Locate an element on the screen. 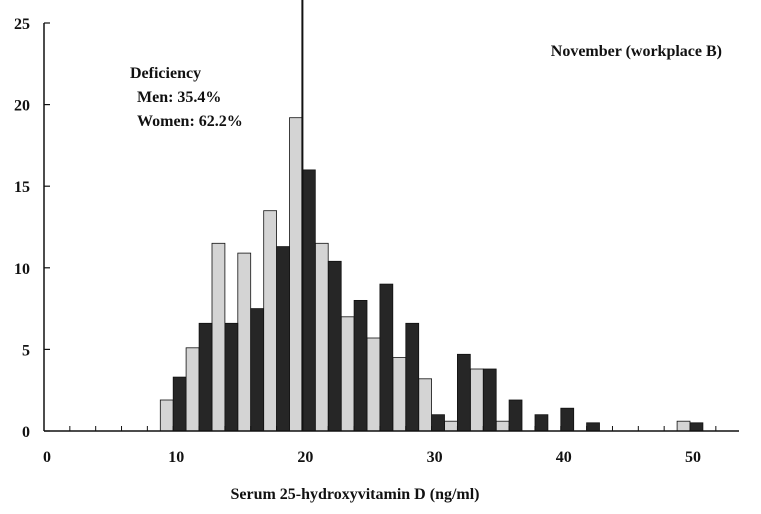 The height and width of the screenshot is (514, 761). y-tick-label-20: 20 is located at coordinates (22, 106).